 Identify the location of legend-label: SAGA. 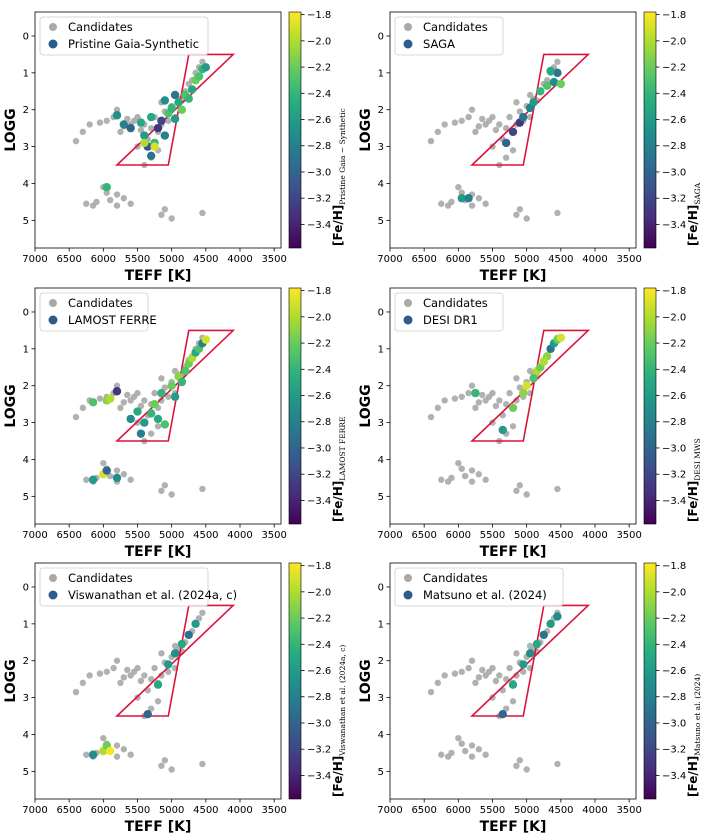
(439, 44).